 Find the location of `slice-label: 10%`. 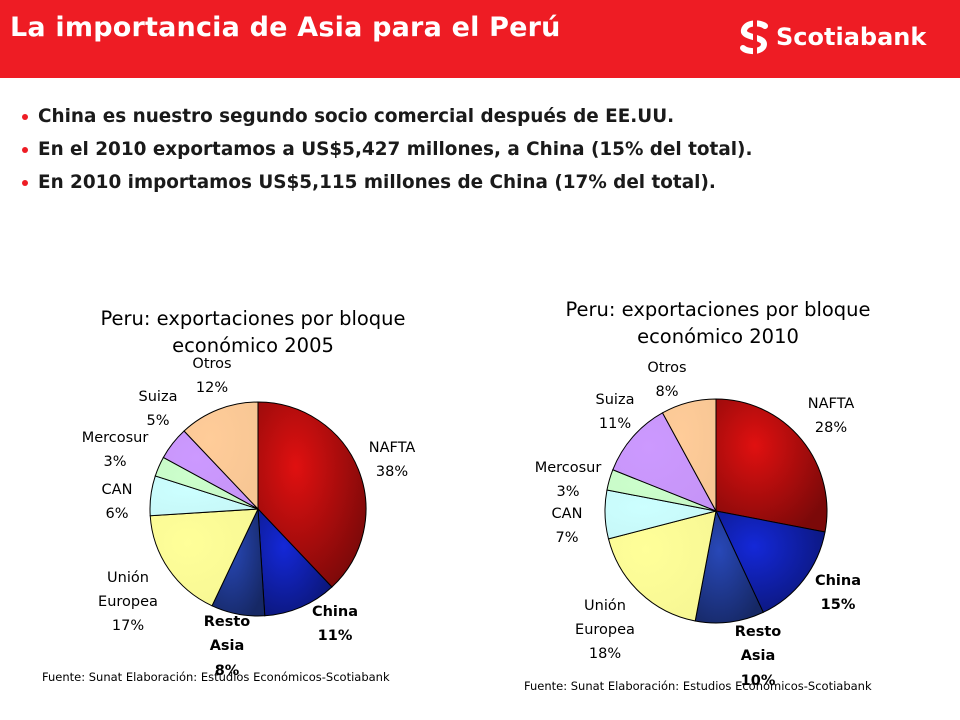

slice-label: 10% is located at coordinates (758, 681).